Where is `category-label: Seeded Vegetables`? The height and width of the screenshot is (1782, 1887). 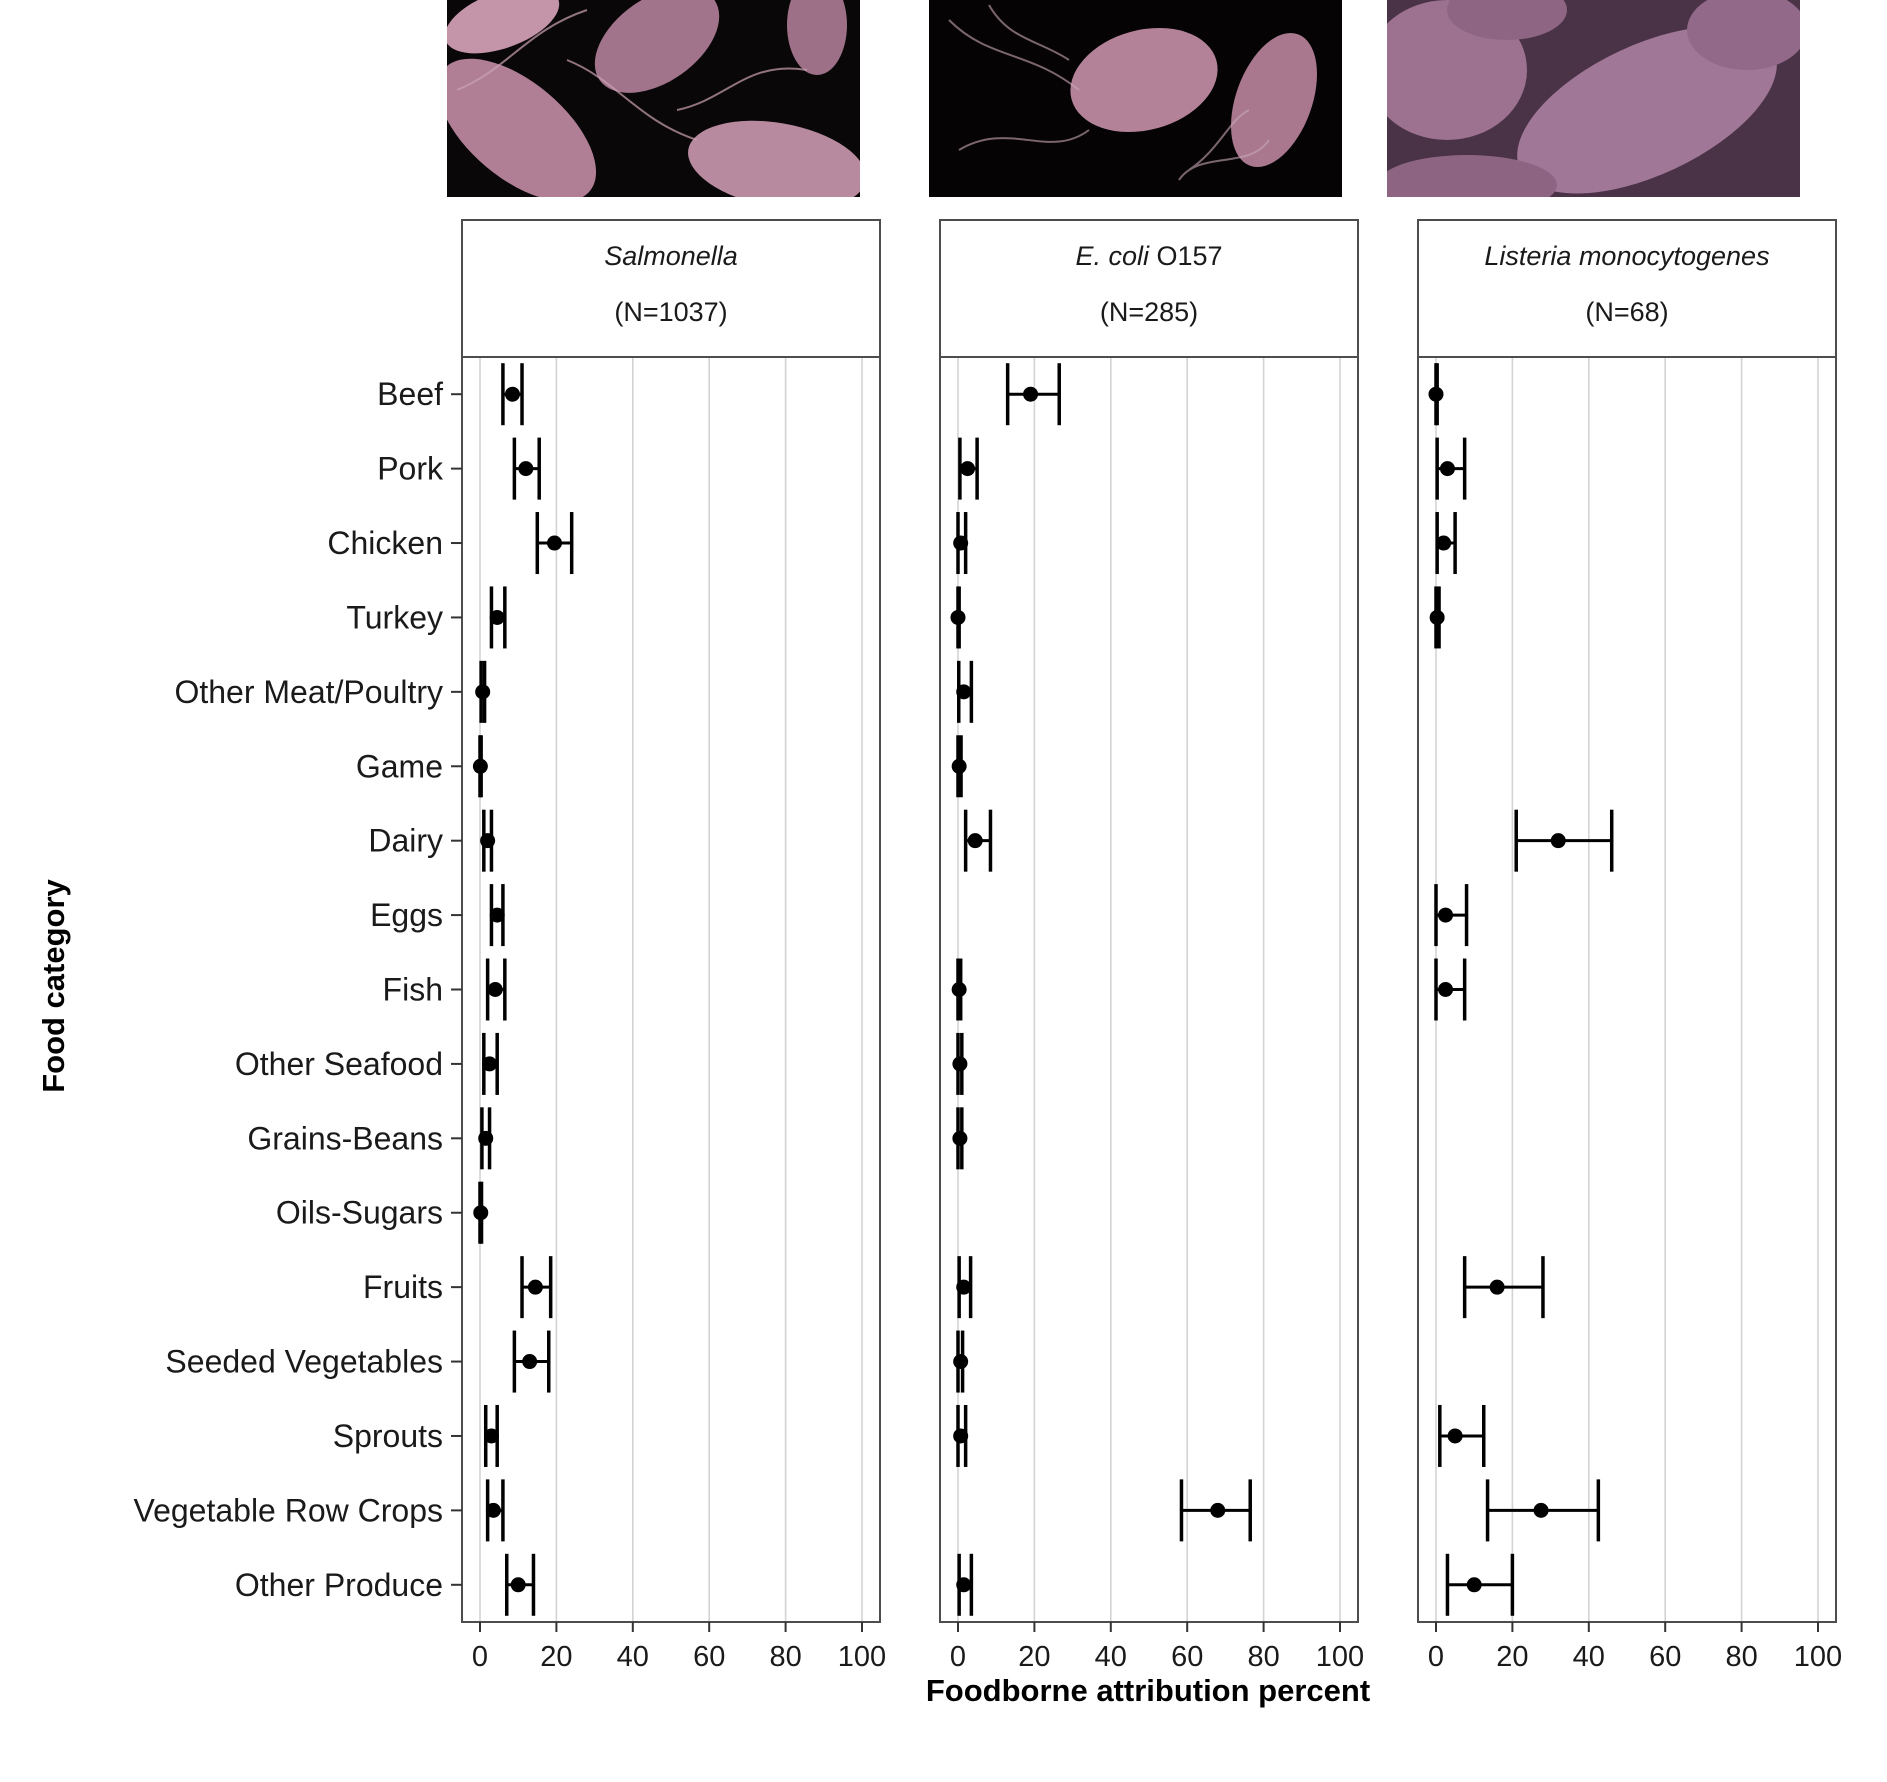 category-label: Seeded Vegetables is located at coordinates (304, 1362).